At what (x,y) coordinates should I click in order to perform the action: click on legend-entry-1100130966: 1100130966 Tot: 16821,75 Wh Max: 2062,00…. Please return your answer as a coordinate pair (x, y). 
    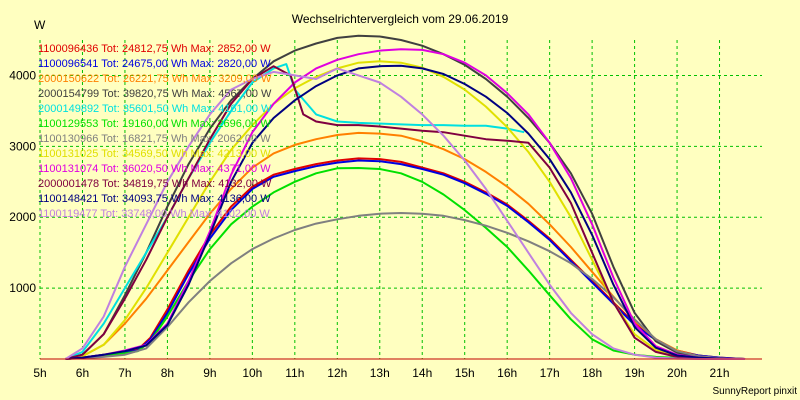
    Looking at the image, I should click on (154, 139).